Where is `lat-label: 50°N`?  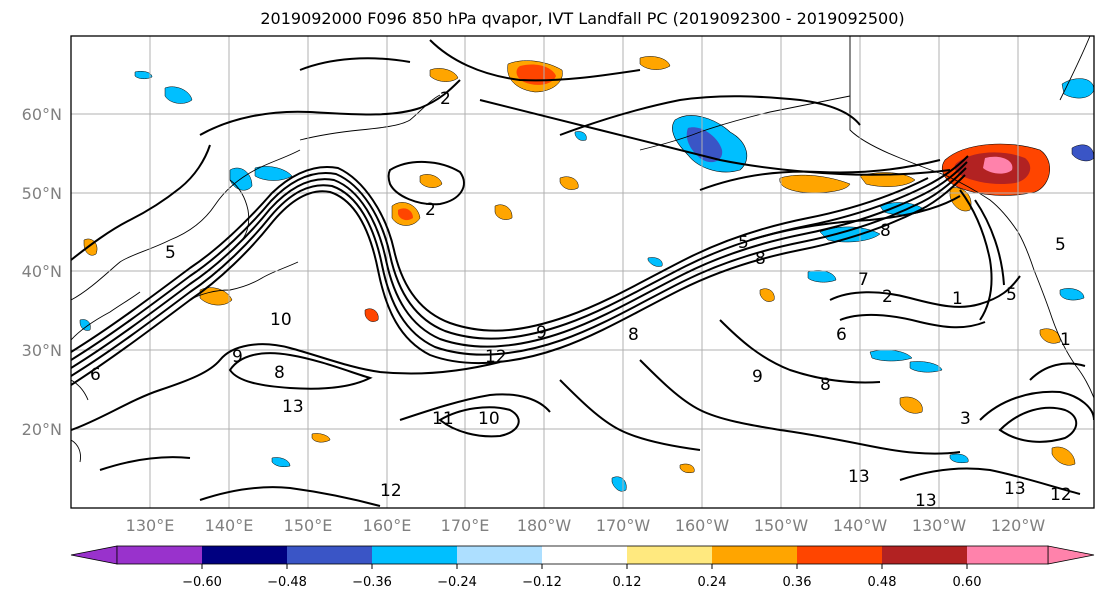 lat-label: 50°N is located at coordinates (42, 193).